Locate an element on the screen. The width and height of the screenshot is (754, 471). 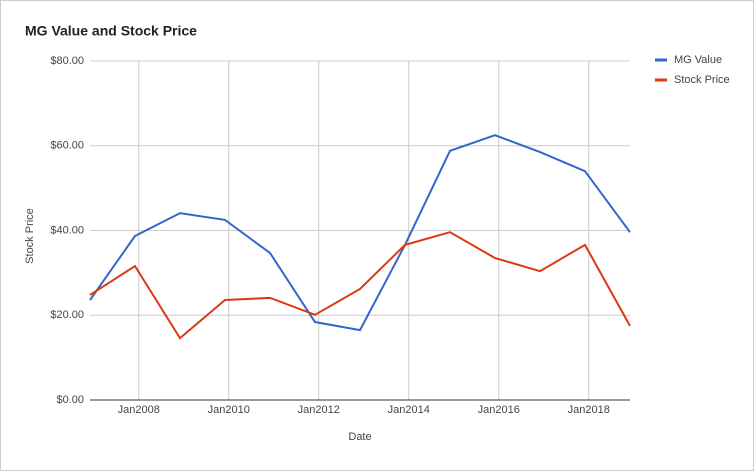
x-tick-label: Jan2018 is located at coordinates (589, 410).